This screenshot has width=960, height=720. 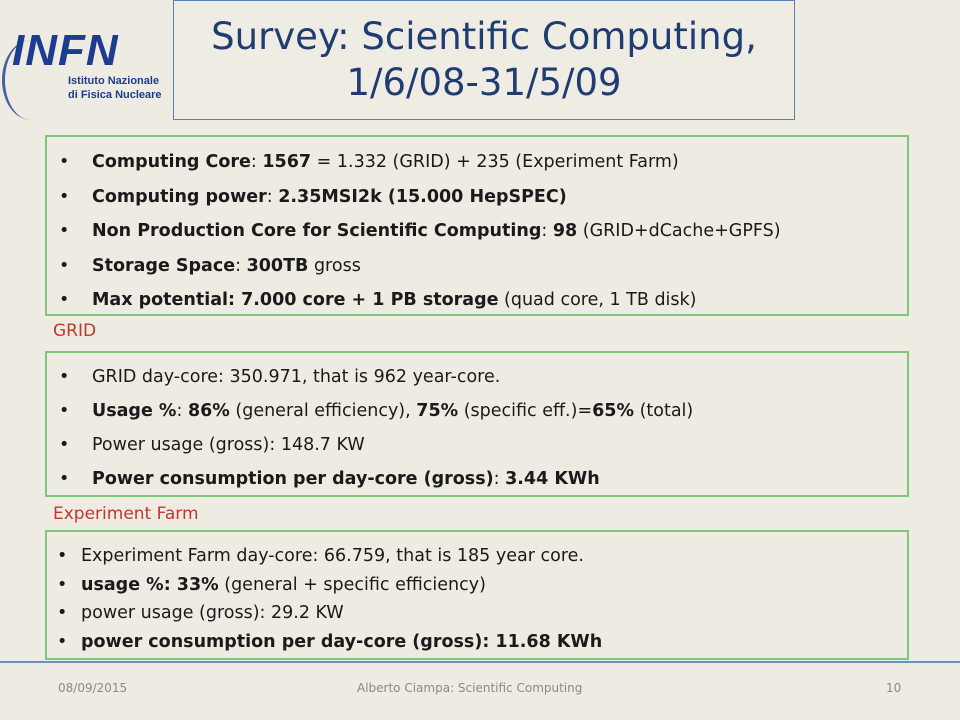 What do you see at coordinates (894, 688) in the screenshot?
I see `page-number: 10` at bounding box center [894, 688].